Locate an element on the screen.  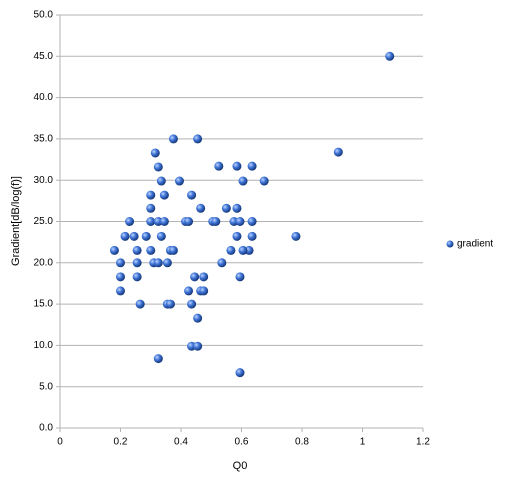
y-tick-label: 25.0 is located at coordinates (44, 221).